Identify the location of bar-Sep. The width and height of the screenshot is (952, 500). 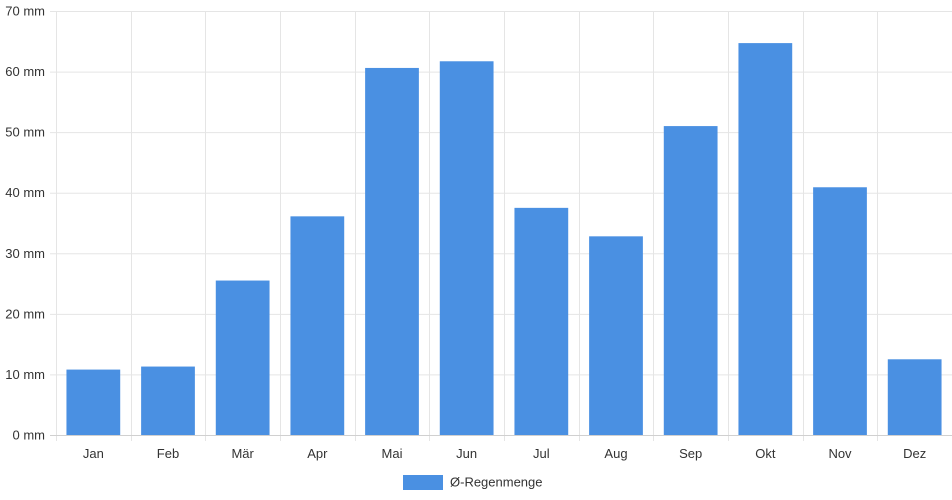
(690, 280).